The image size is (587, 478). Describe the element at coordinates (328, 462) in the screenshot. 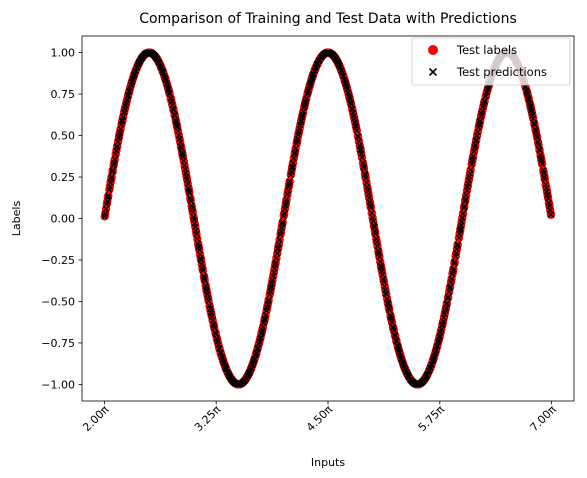

I see `x-axis-label: Inputs` at that location.